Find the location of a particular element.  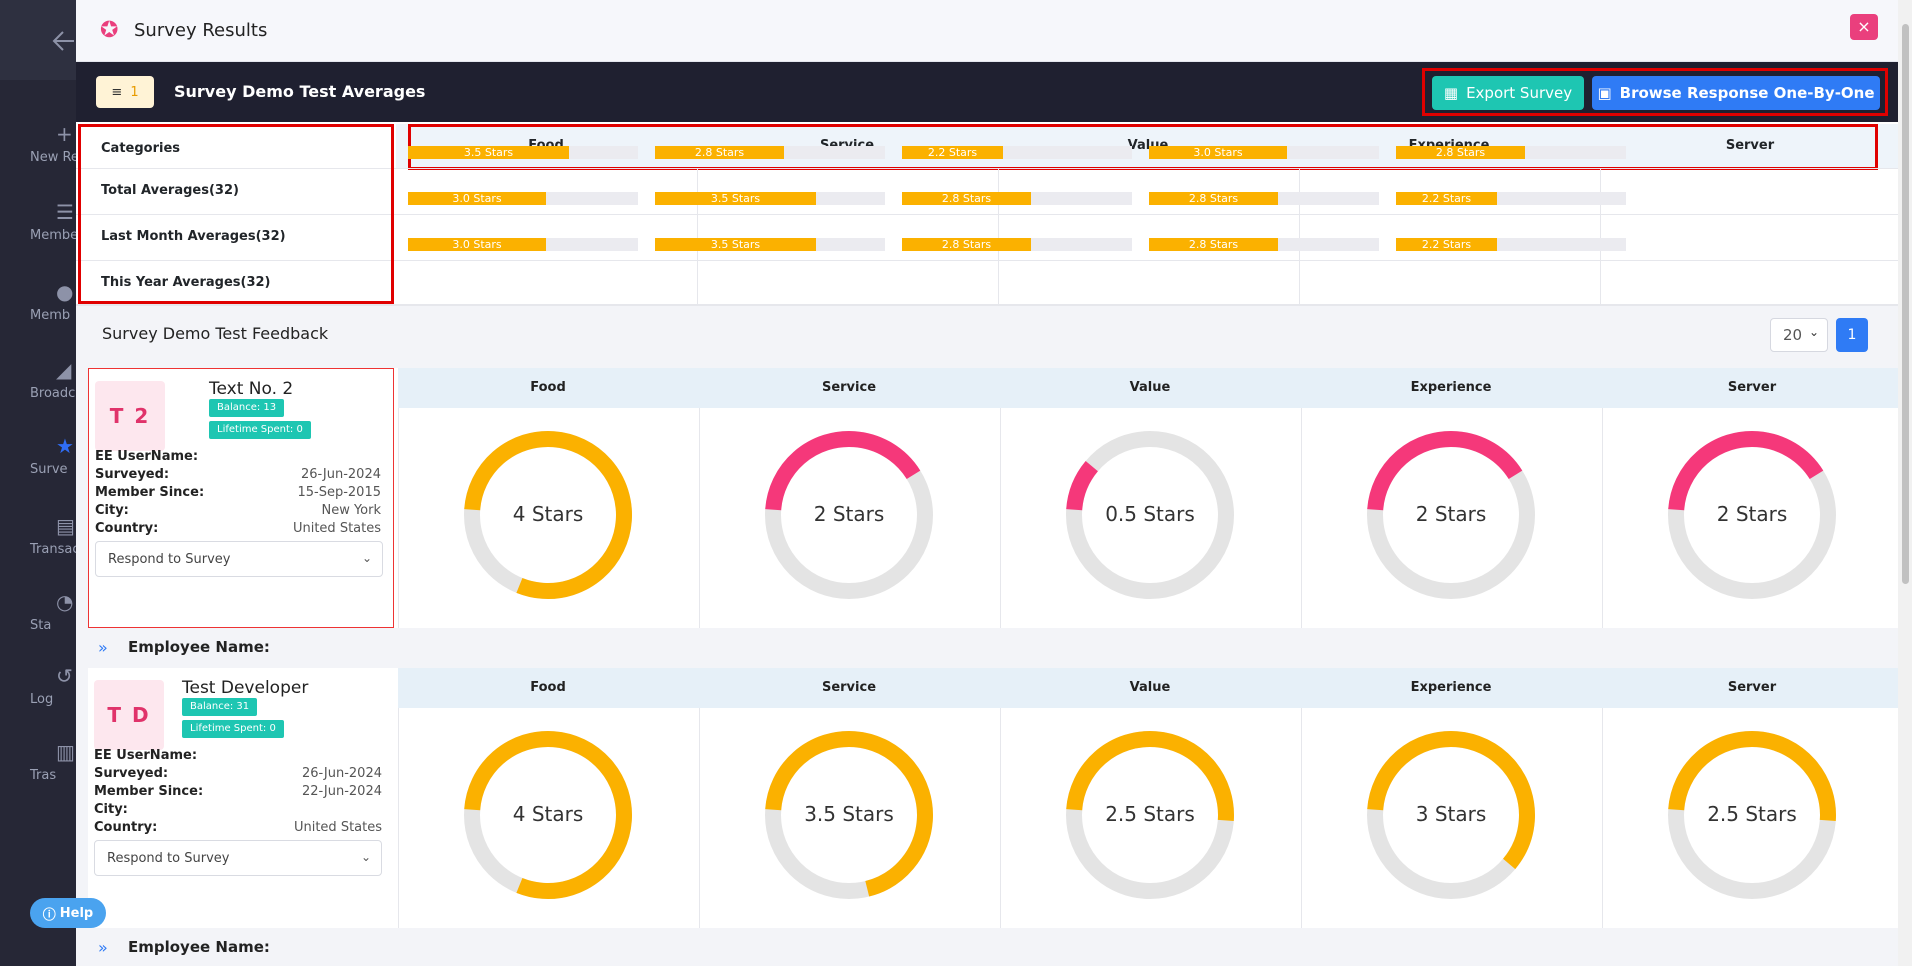

question-icon: ⓘ is located at coordinates (49, 915).